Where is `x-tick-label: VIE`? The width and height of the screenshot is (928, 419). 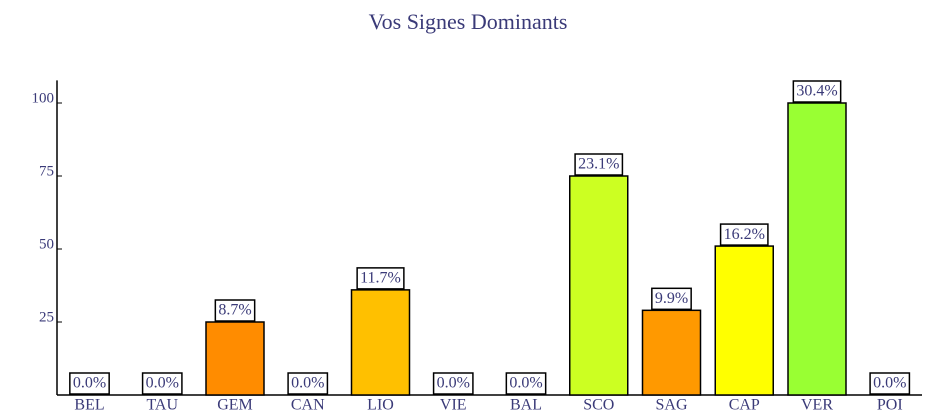 x-tick-label: VIE is located at coordinates (453, 405).